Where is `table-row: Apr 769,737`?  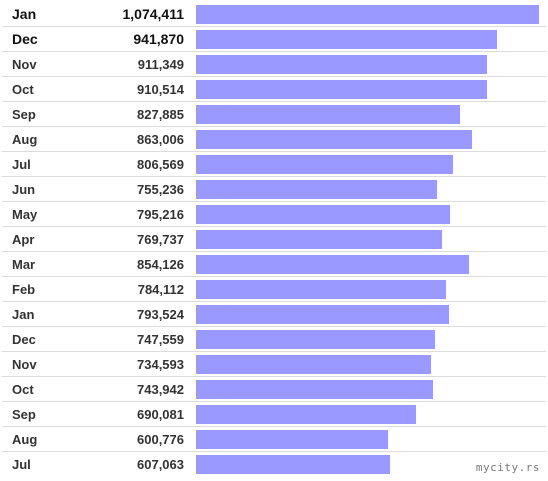
table-row: Apr 769,737 is located at coordinates (274, 239).